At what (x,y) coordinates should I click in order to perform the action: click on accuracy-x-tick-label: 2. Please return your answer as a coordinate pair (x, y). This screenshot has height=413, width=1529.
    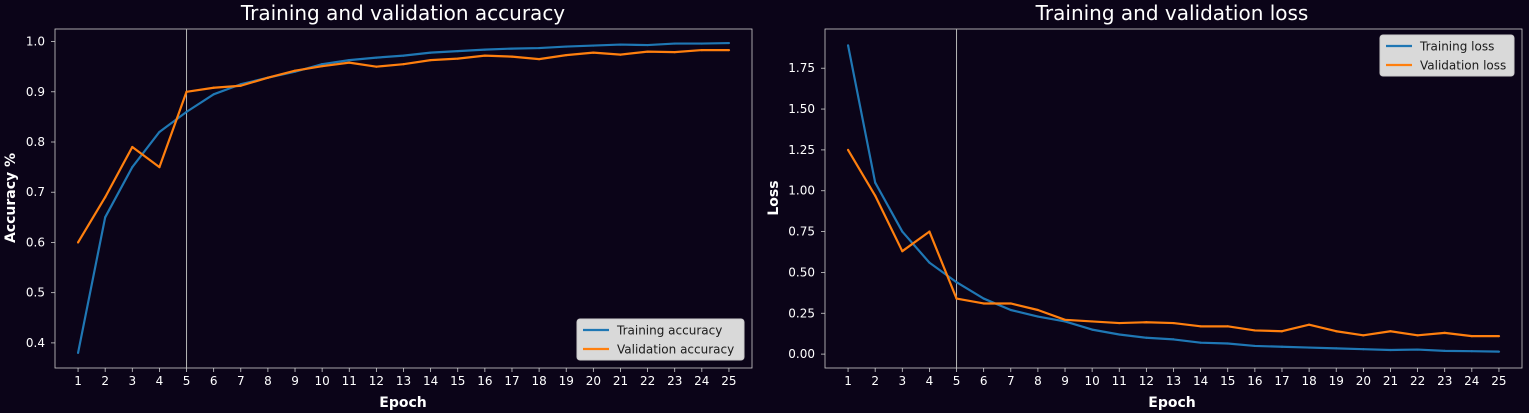
    Looking at the image, I should click on (105, 381).